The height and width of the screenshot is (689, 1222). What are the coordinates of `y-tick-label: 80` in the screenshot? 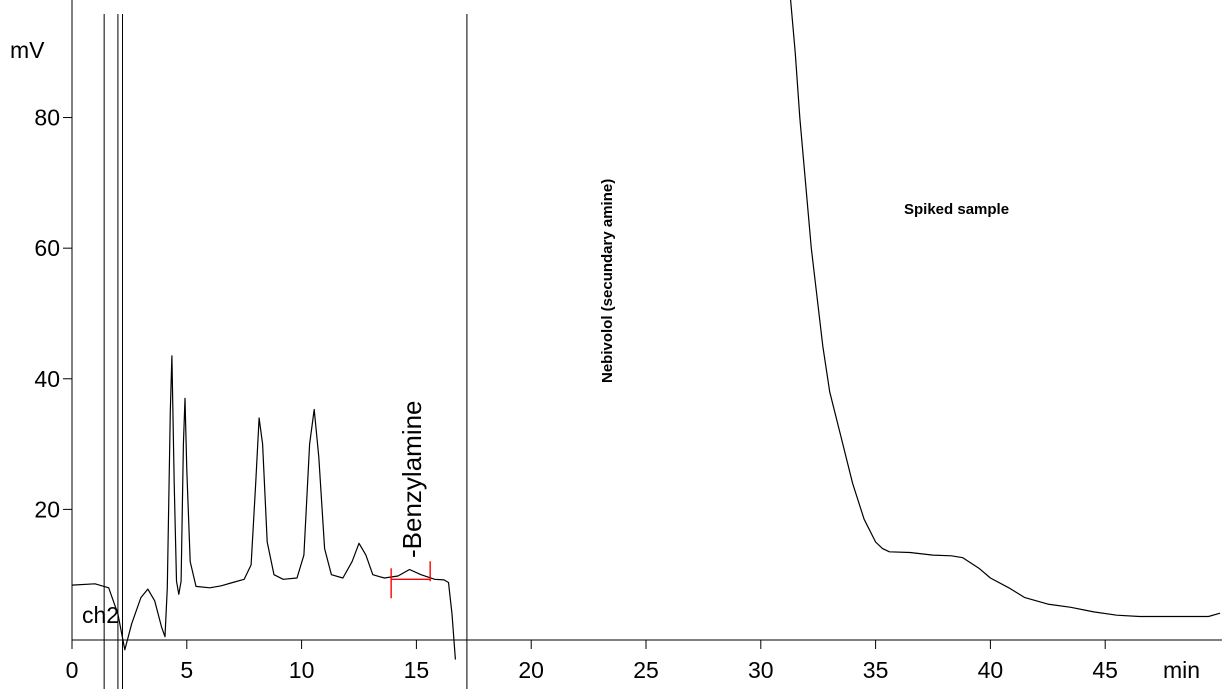 It's located at (47, 118).